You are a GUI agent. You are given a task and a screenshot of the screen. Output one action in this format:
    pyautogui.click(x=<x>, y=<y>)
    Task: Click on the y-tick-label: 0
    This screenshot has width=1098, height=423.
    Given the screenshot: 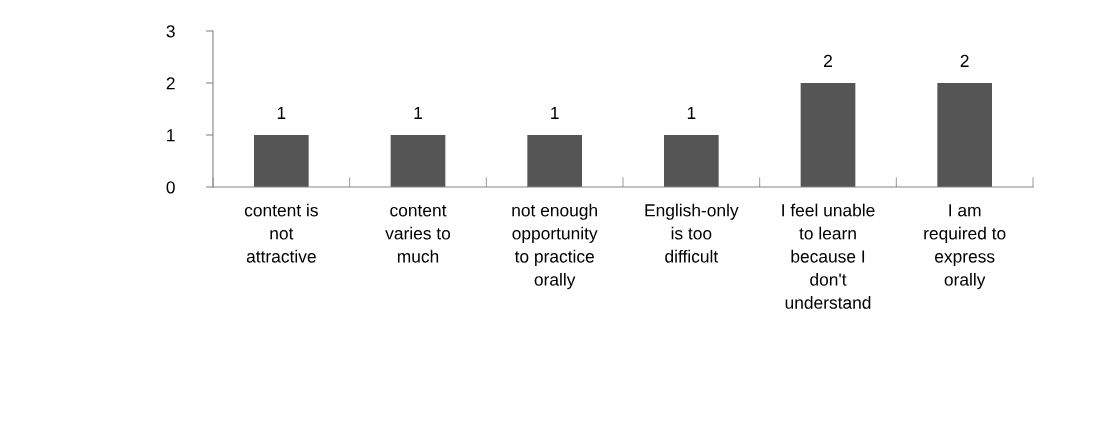 What is the action you would take?
    pyautogui.click(x=170, y=187)
    